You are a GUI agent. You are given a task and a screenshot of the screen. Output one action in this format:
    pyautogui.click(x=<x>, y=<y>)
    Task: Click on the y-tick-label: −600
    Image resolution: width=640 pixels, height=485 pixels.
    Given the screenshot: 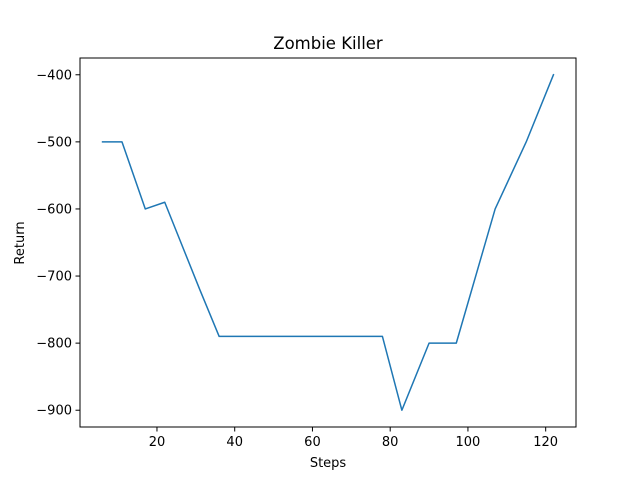 What is the action you would take?
    pyautogui.click(x=54, y=209)
    